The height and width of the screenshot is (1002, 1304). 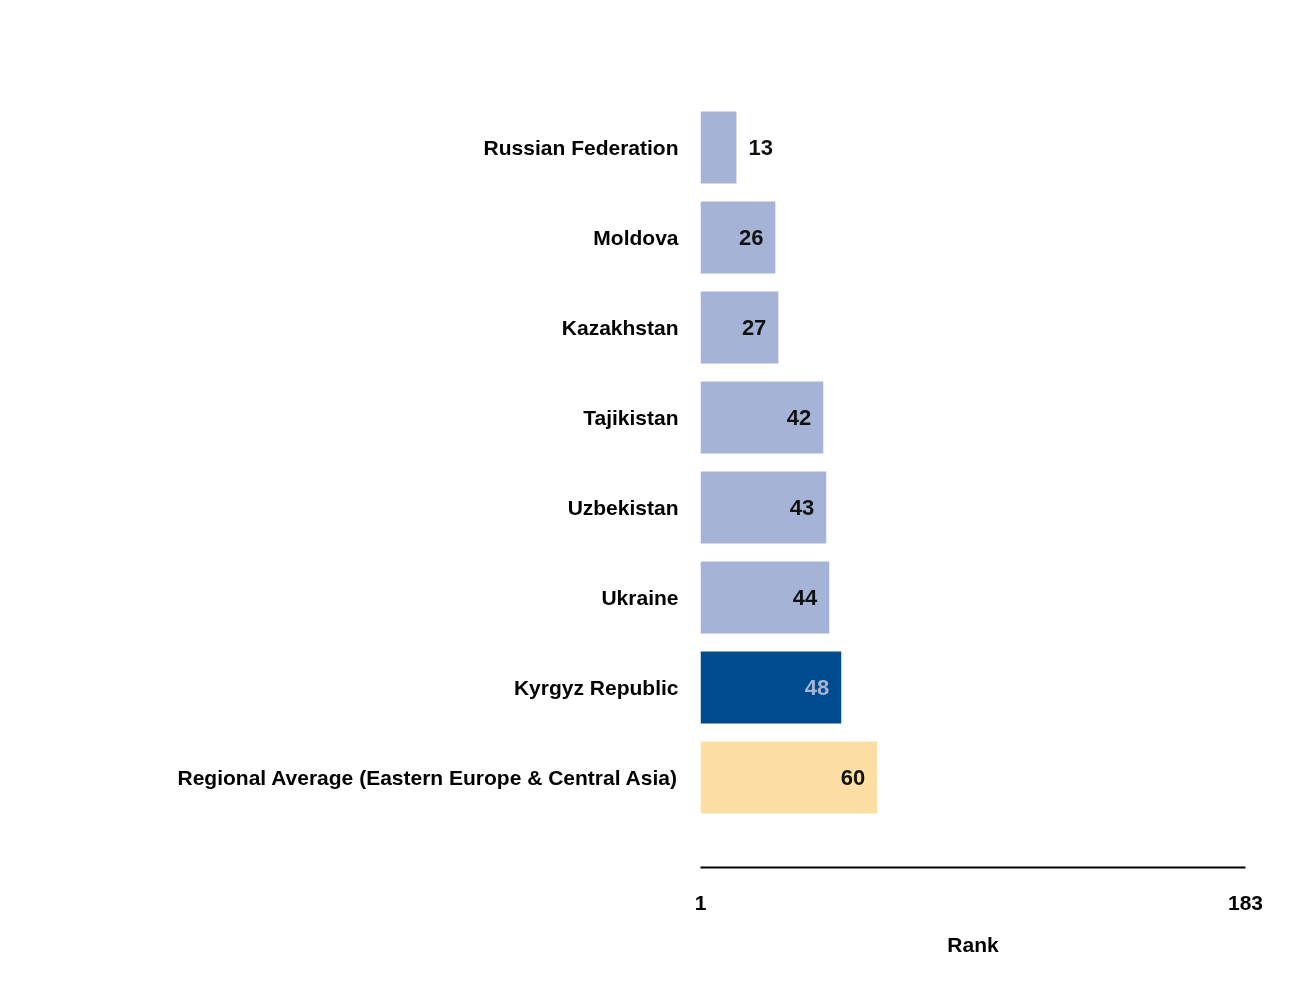 What do you see at coordinates (973, 944) in the screenshot?
I see `x-axis-title: Rank` at bounding box center [973, 944].